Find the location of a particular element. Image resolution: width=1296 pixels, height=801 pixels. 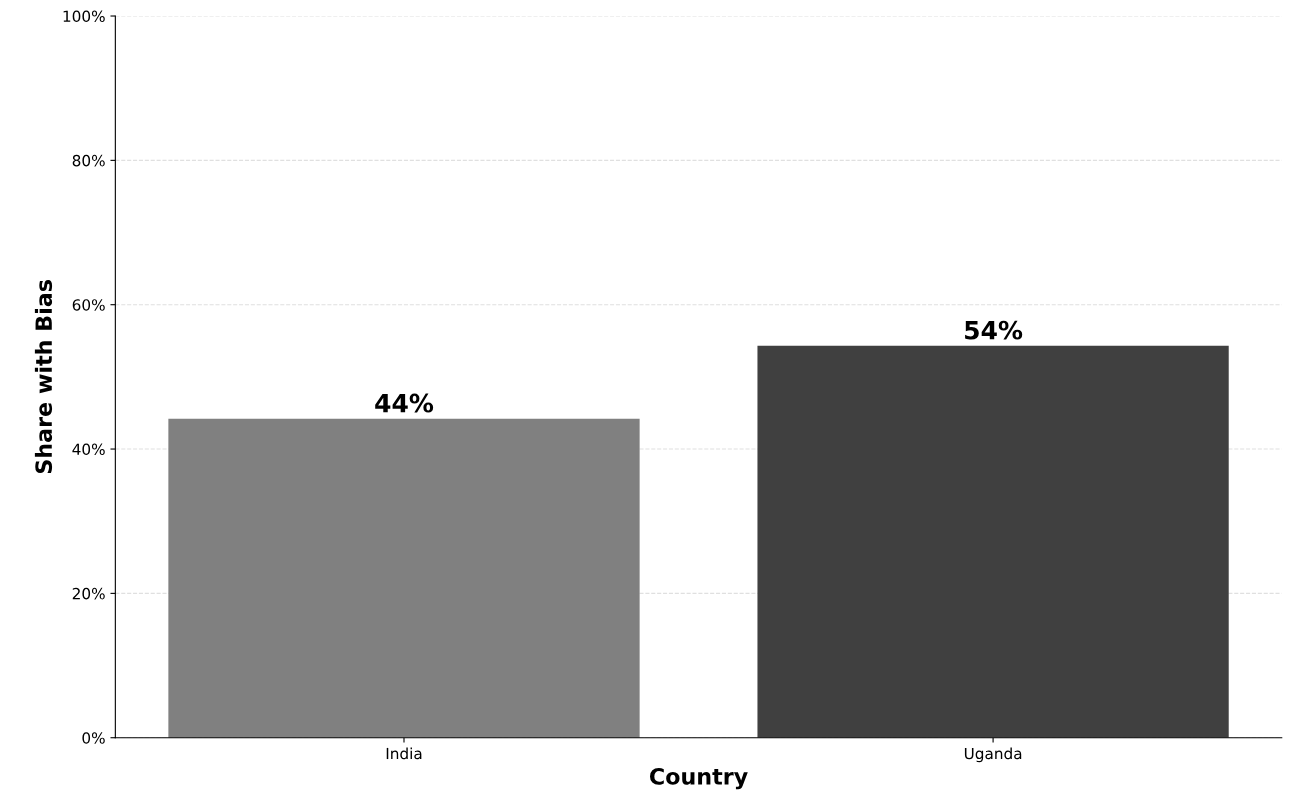

y-tick-label: 80% is located at coordinates (88, 160).